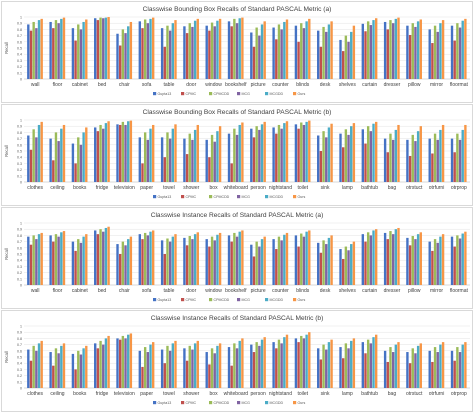  What do you see at coordinates (371, 260) in the screenshot?
I see `bar-mcg-curtain` at bounding box center [371, 260].